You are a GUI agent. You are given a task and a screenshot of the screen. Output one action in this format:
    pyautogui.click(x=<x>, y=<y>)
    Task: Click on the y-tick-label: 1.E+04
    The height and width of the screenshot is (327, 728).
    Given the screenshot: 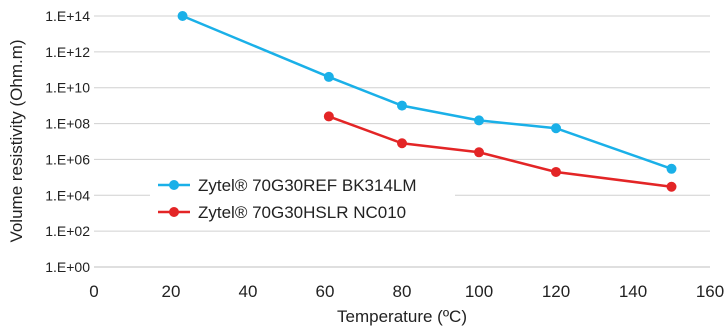 What is the action you would take?
    pyautogui.click(x=67, y=195)
    